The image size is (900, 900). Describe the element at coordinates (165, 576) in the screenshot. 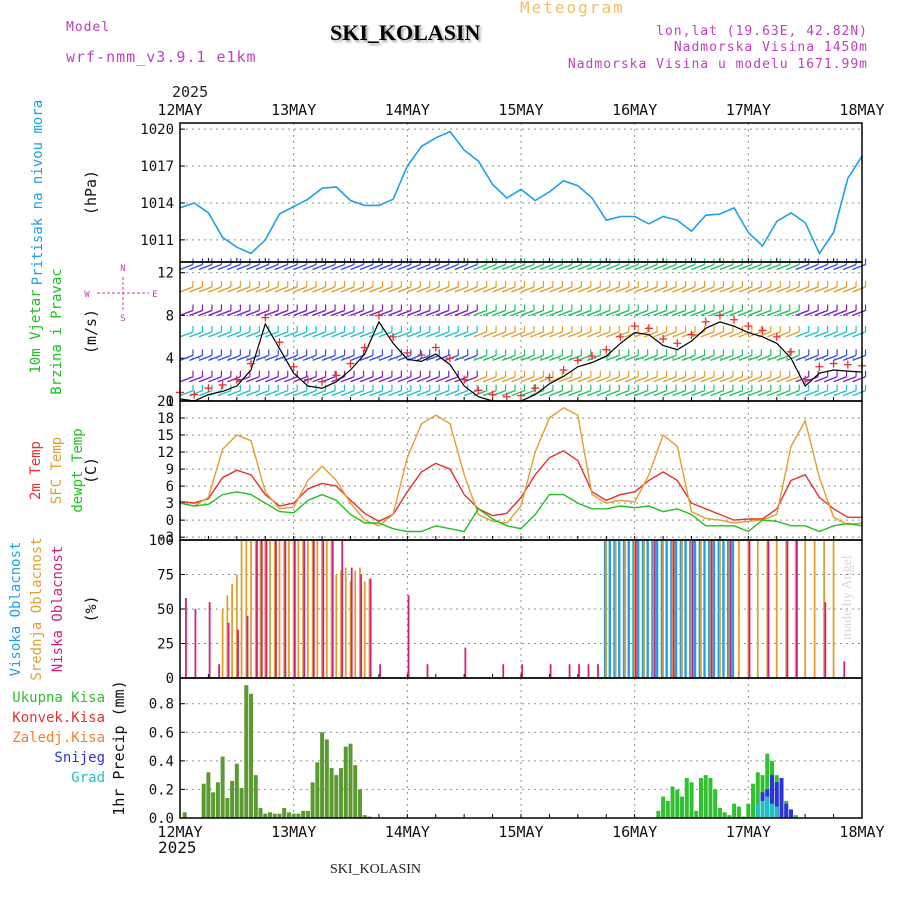

I see `y-tick-label: 75` at that location.